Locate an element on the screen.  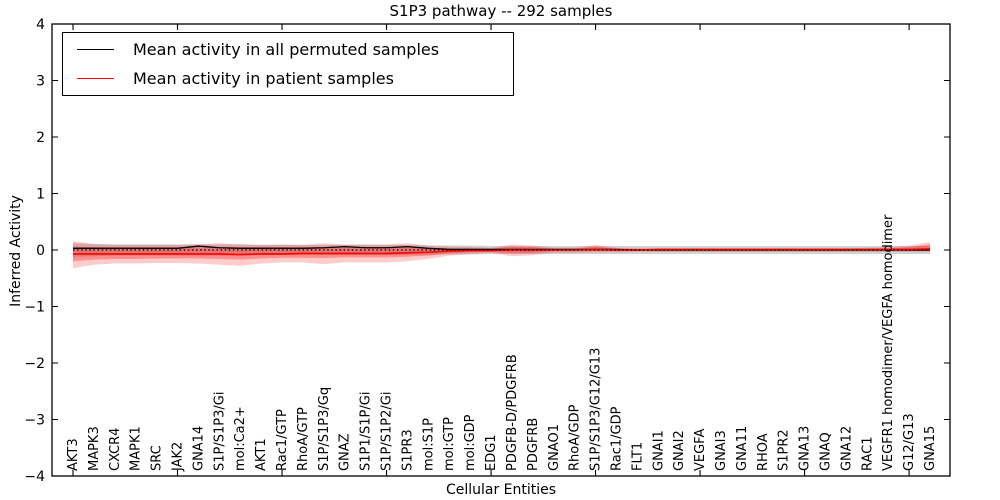
x-category-label: S1PR2 is located at coordinates (784, 450).